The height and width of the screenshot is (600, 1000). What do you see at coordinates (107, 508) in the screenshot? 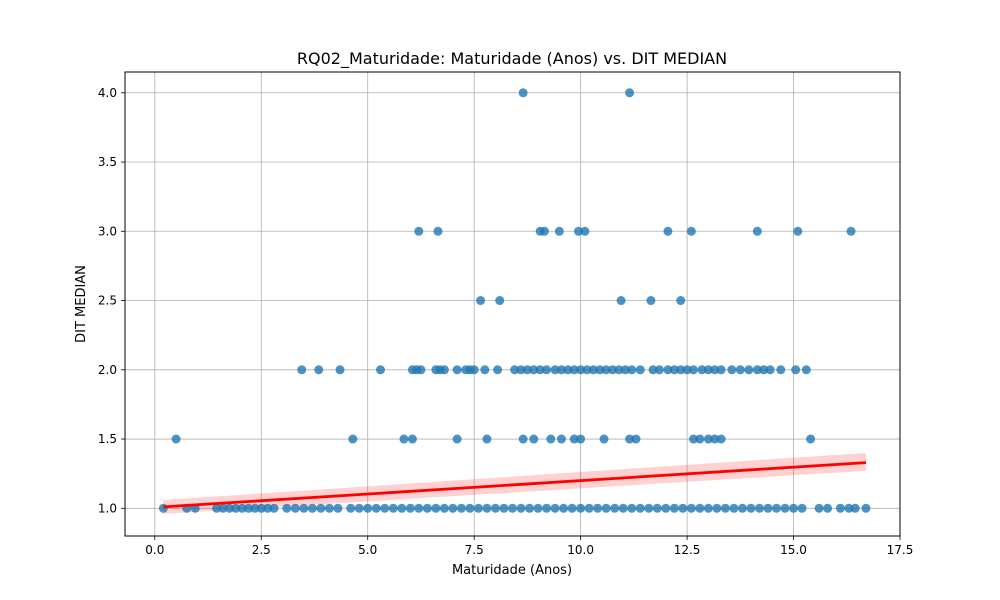
I see `y-tick-label: 1.0` at bounding box center [107, 508].